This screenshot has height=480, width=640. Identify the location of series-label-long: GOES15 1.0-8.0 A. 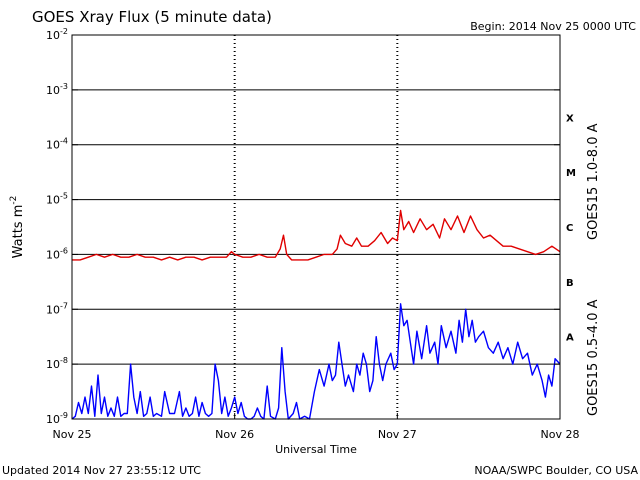
(593, 181).